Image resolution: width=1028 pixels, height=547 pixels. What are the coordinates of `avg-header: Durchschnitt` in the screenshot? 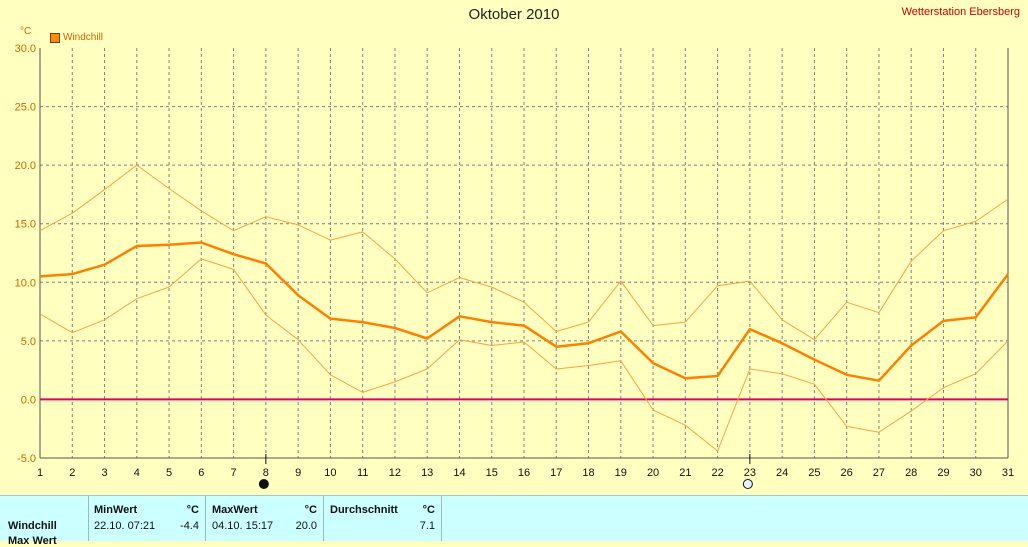 It's located at (364, 510).